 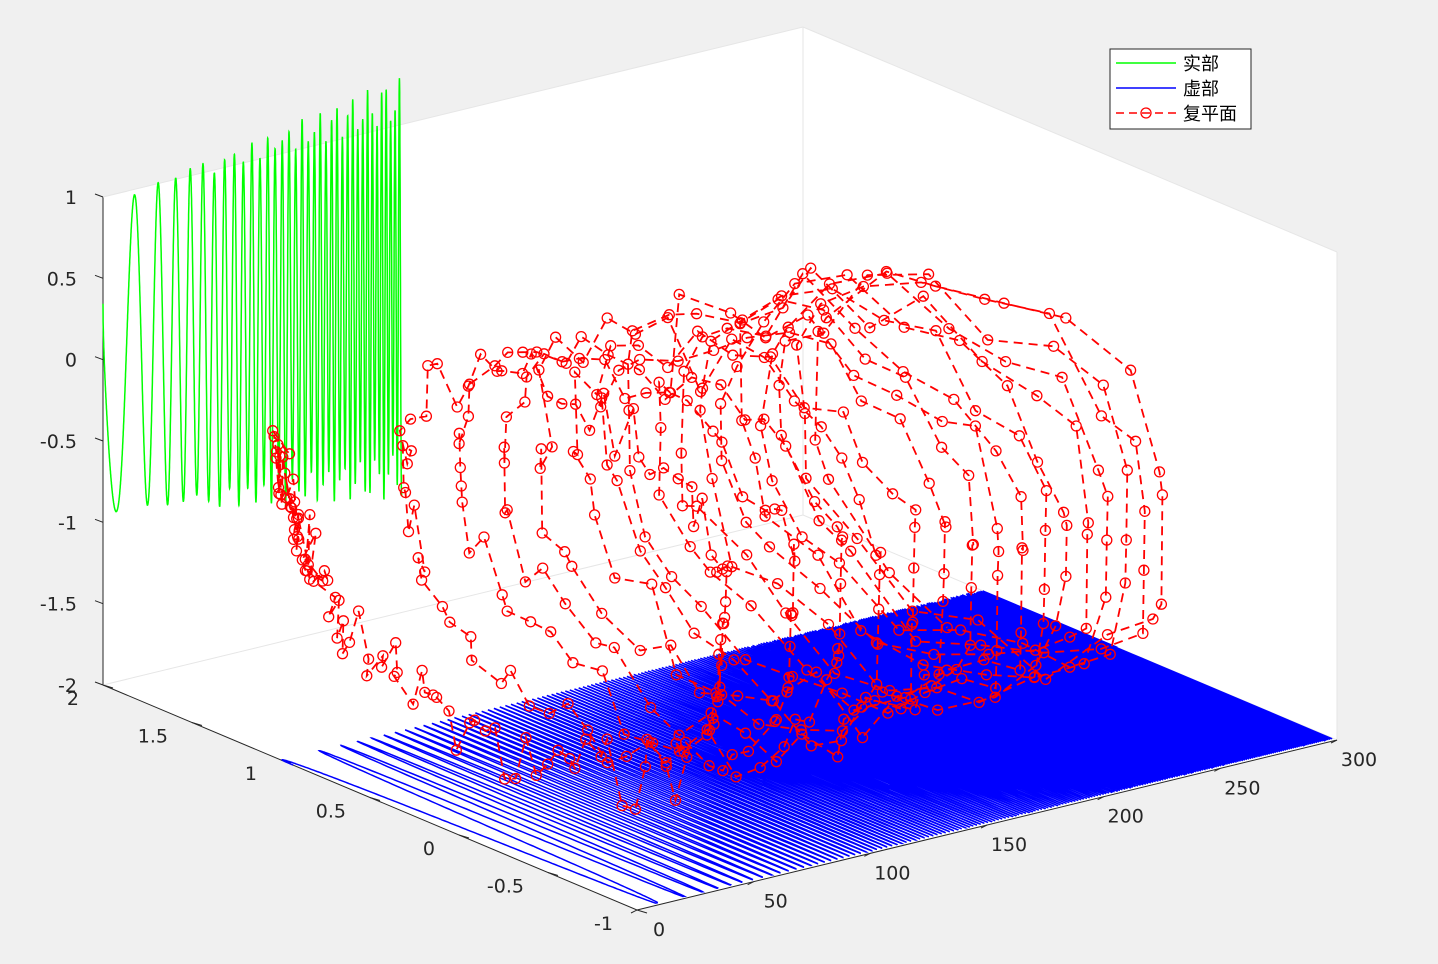 What do you see at coordinates (505, 887) in the screenshot?
I see `y-tick-label: -0.5` at bounding box center [505, 887].